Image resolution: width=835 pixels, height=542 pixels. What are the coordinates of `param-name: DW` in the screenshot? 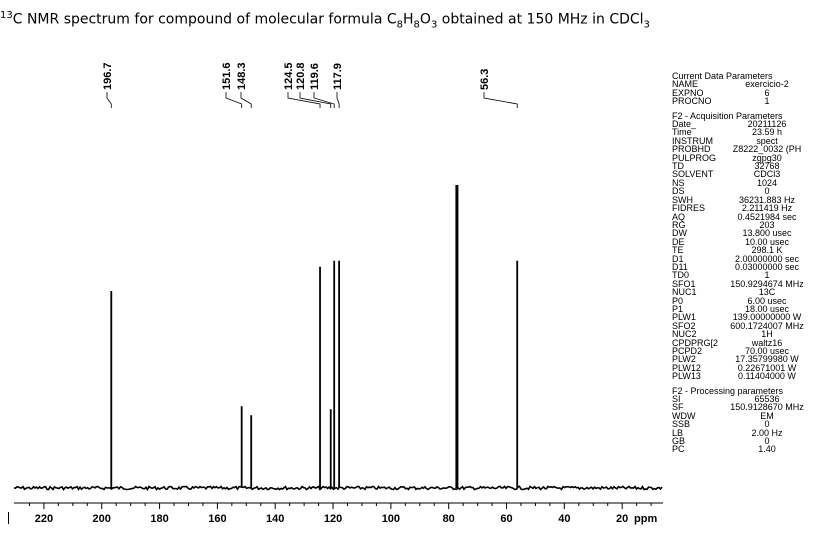 It's located at (679, 233).